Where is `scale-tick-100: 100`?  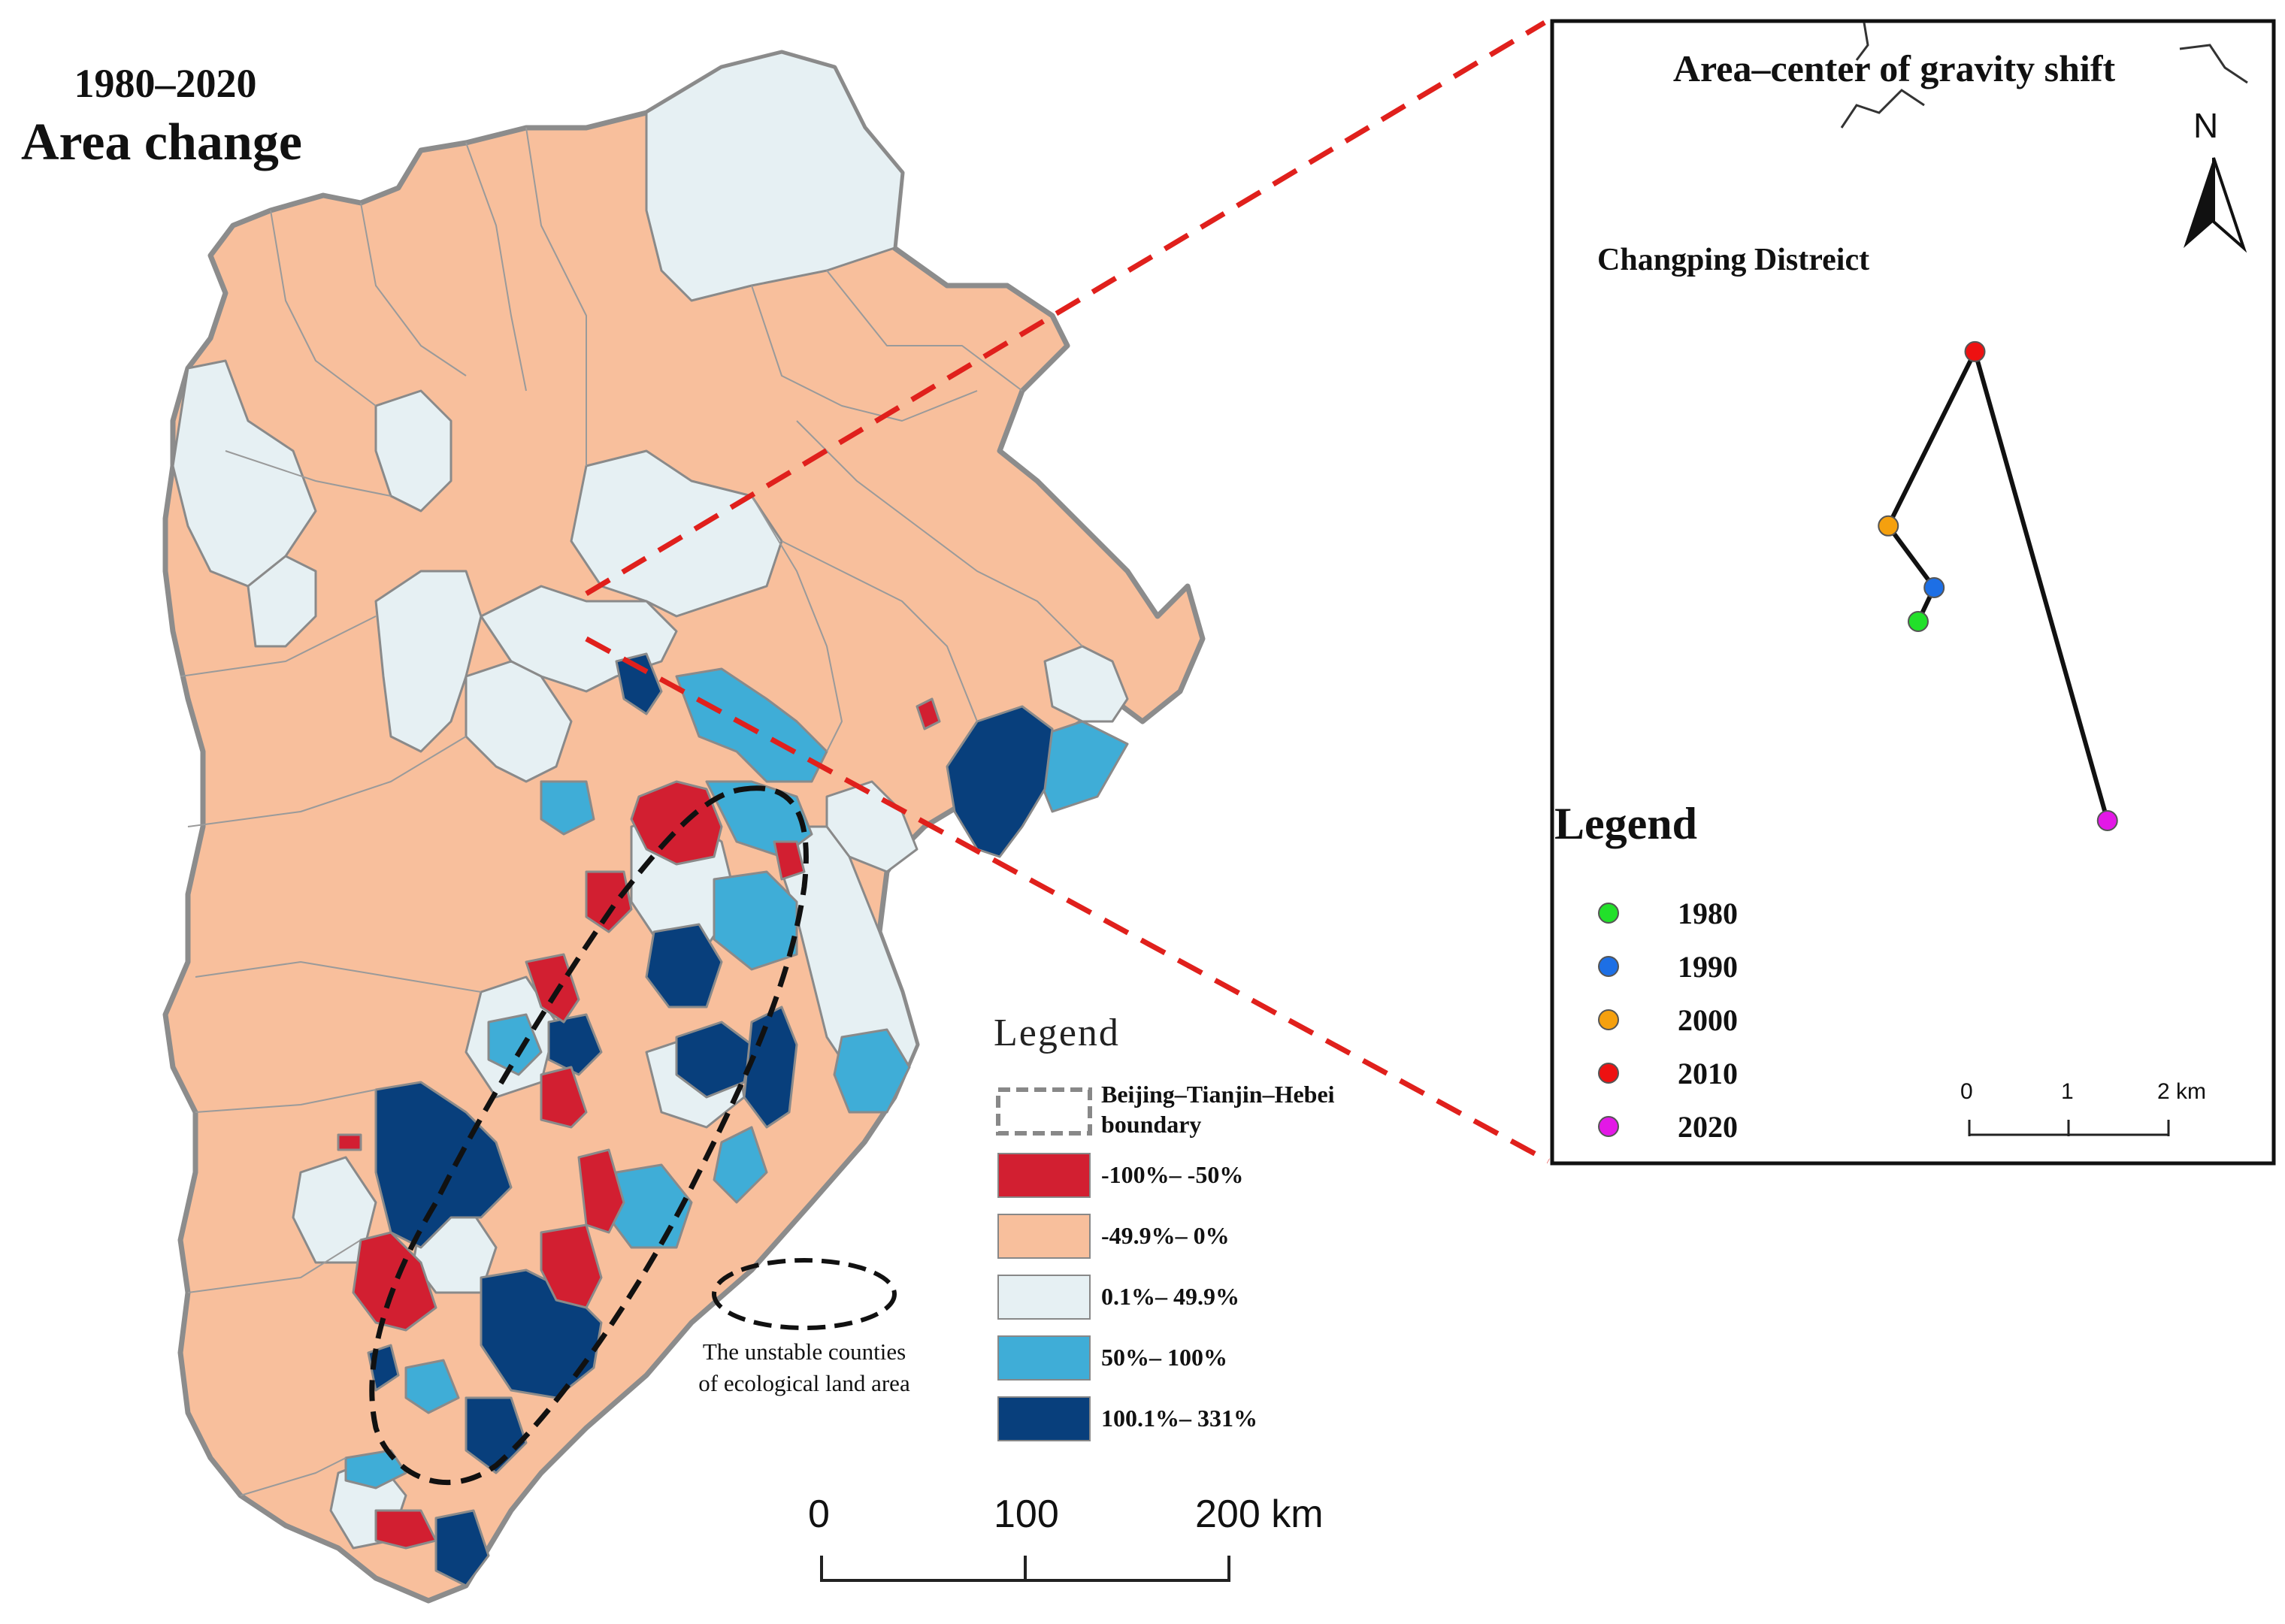
scale-tick-100: 100 is located at coordinates (1026, 1514).